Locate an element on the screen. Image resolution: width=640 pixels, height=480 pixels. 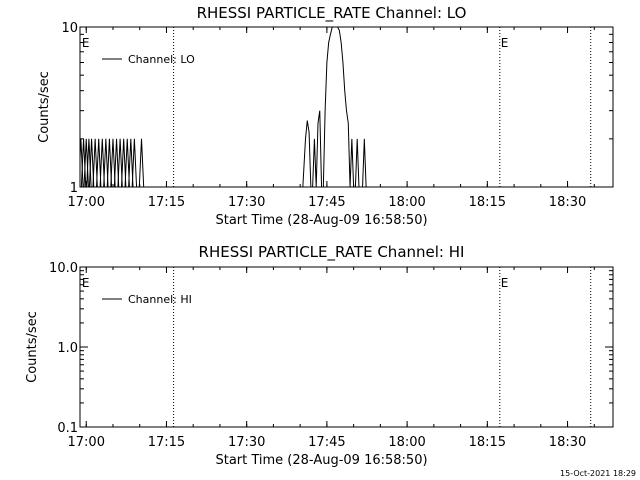
legend-label: Channel: HI is located at coordinates (160, 299).